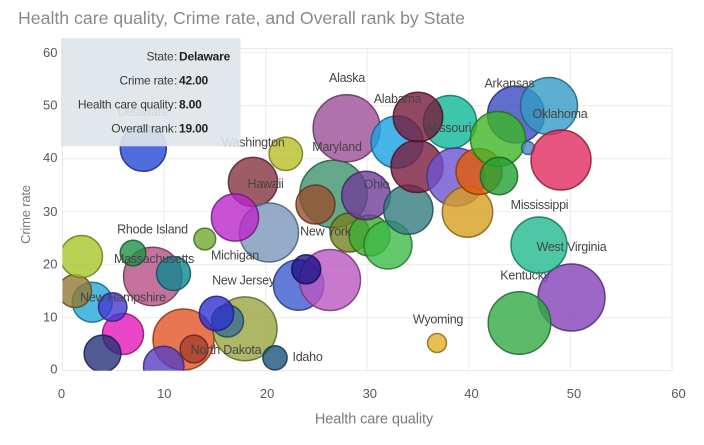  What do you see at coordinates (509, 84) in the screenshot?
I see `svg-text: Arkansas` at bounding box center [509, 84].